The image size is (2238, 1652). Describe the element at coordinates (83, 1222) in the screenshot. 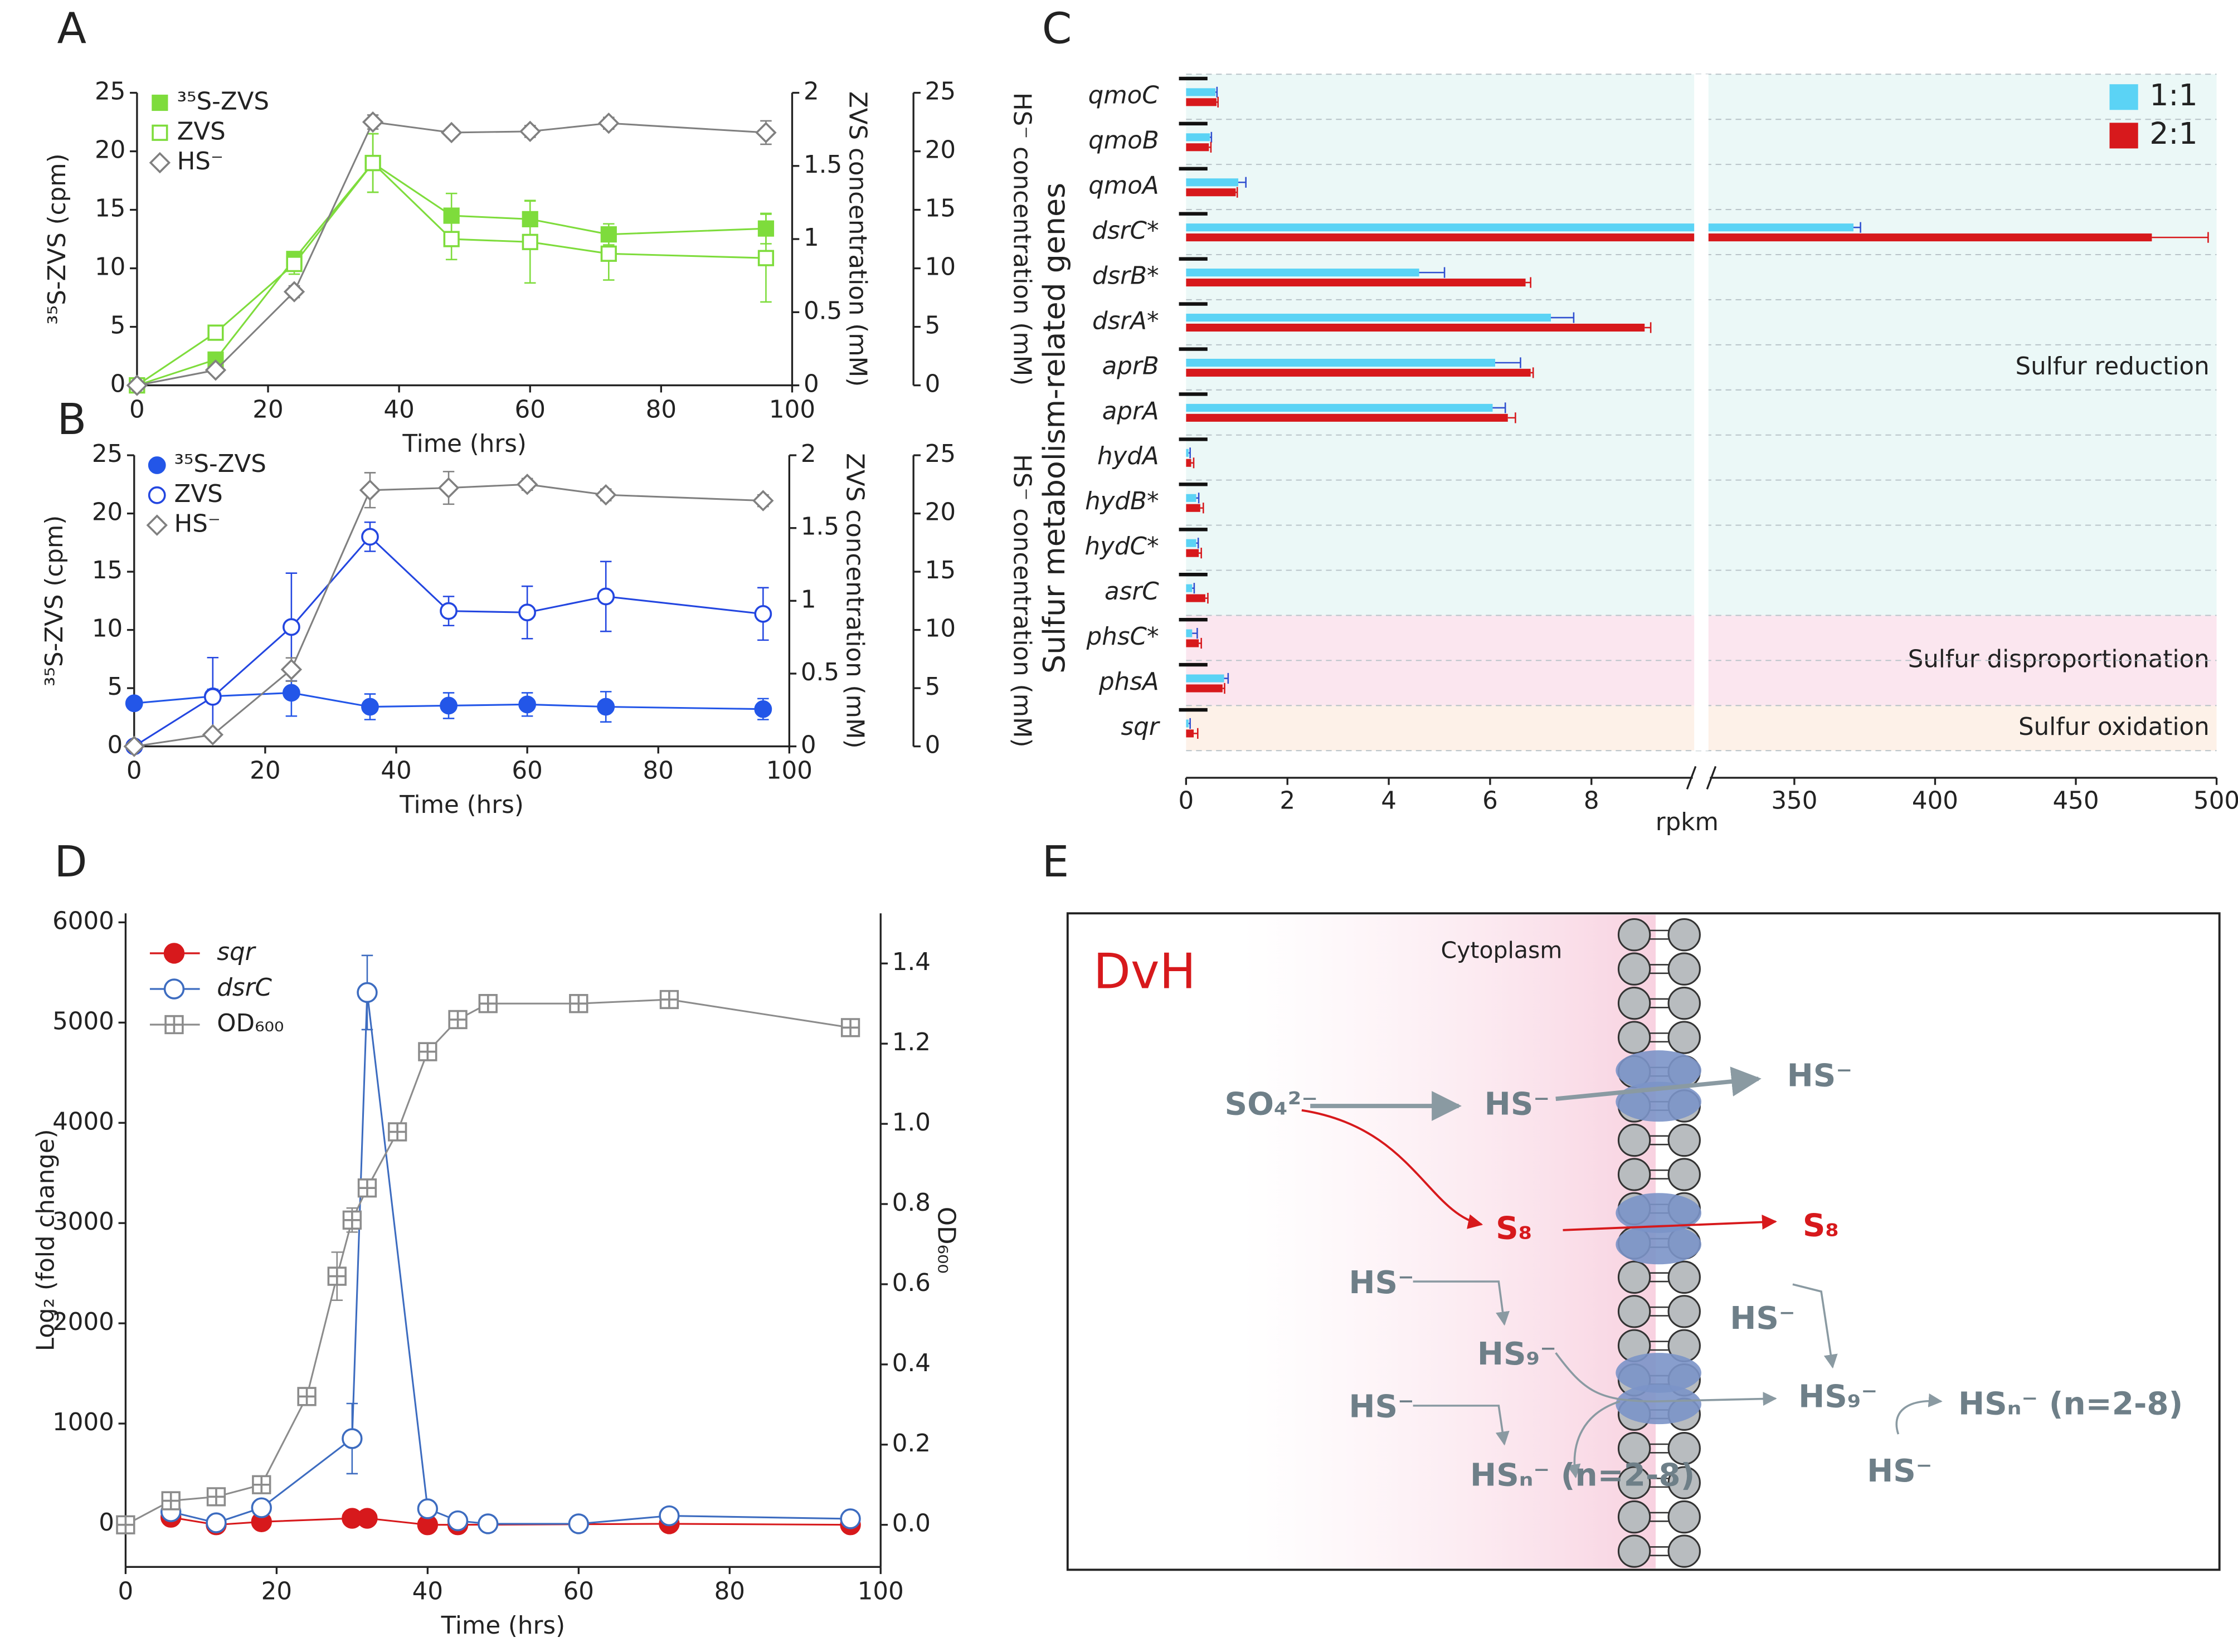

I see `y-tick-label: 3000` at that location.